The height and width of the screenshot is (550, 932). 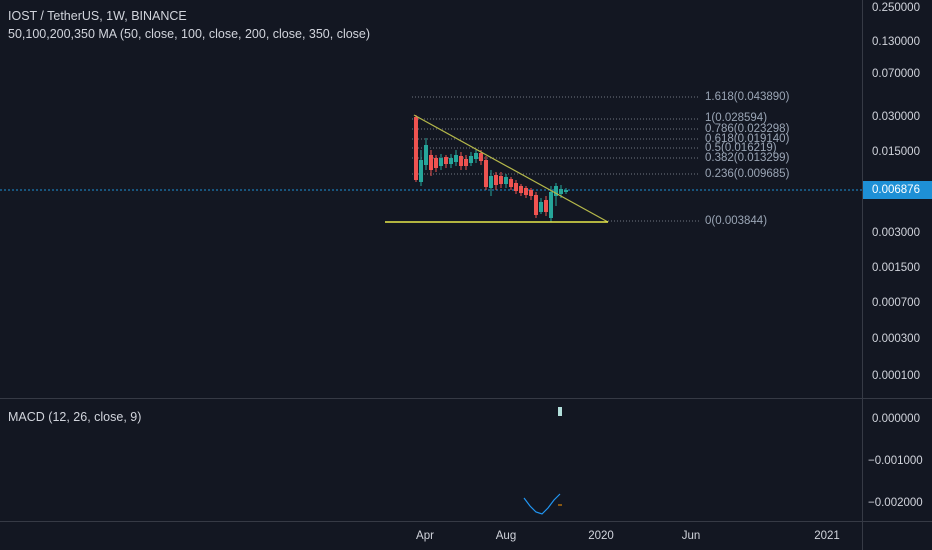 What do you see at coordinates (506, 536) in the screenshot?
I see `time-tick: Aug` at bounding box center [506, 536].